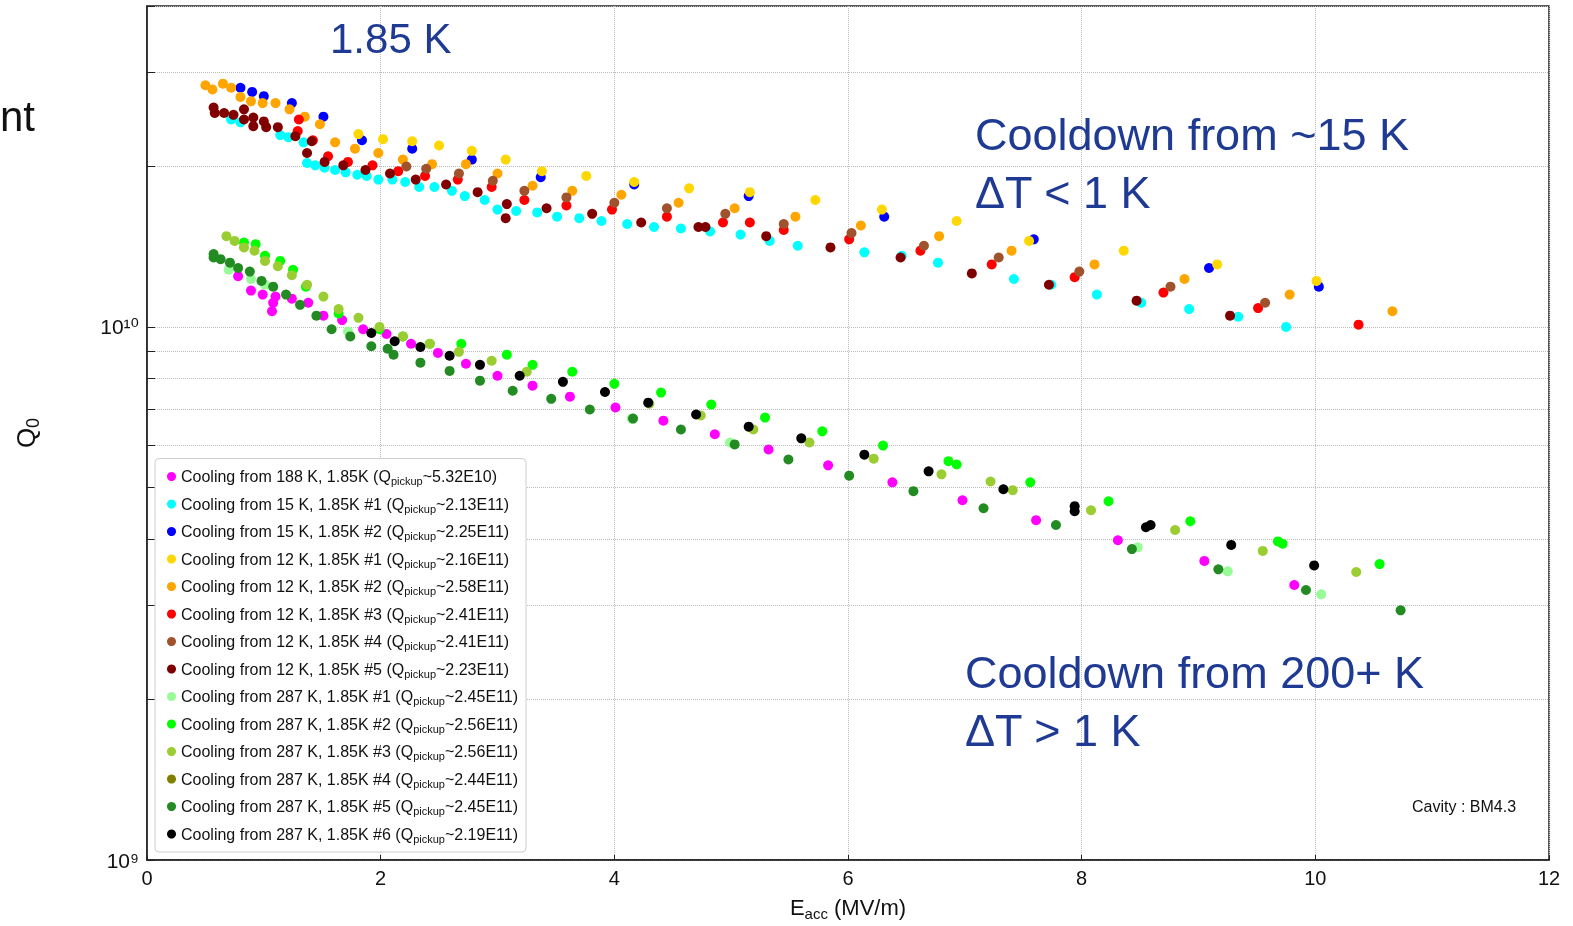 The image size is (1573, 926). What do you see at coordinates (119, 327) in the screenshot?
I see `y-tick-label: 10¹⁰` at bounding box center [119, 327].